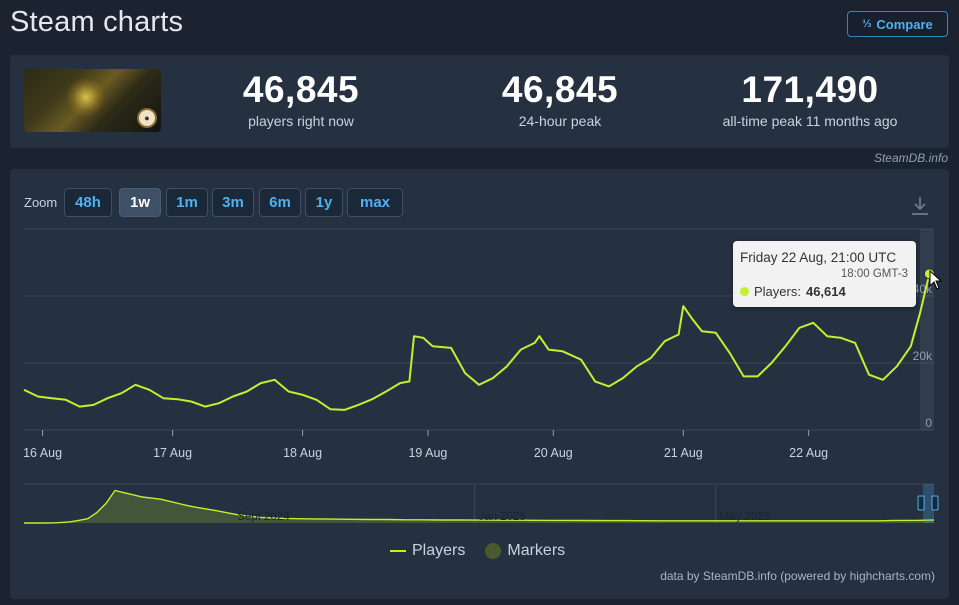  I want to click on navigator-handle-right, so click(935, 503).